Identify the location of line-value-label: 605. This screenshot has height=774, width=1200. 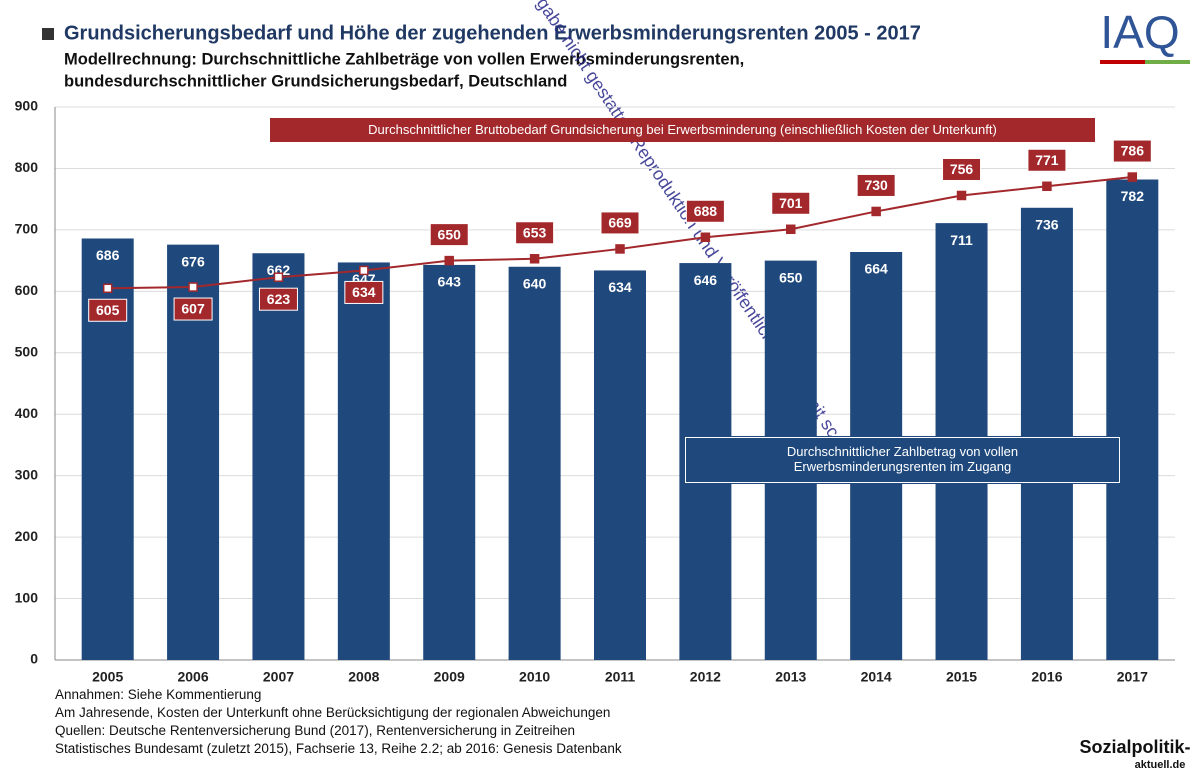
(108, 310).